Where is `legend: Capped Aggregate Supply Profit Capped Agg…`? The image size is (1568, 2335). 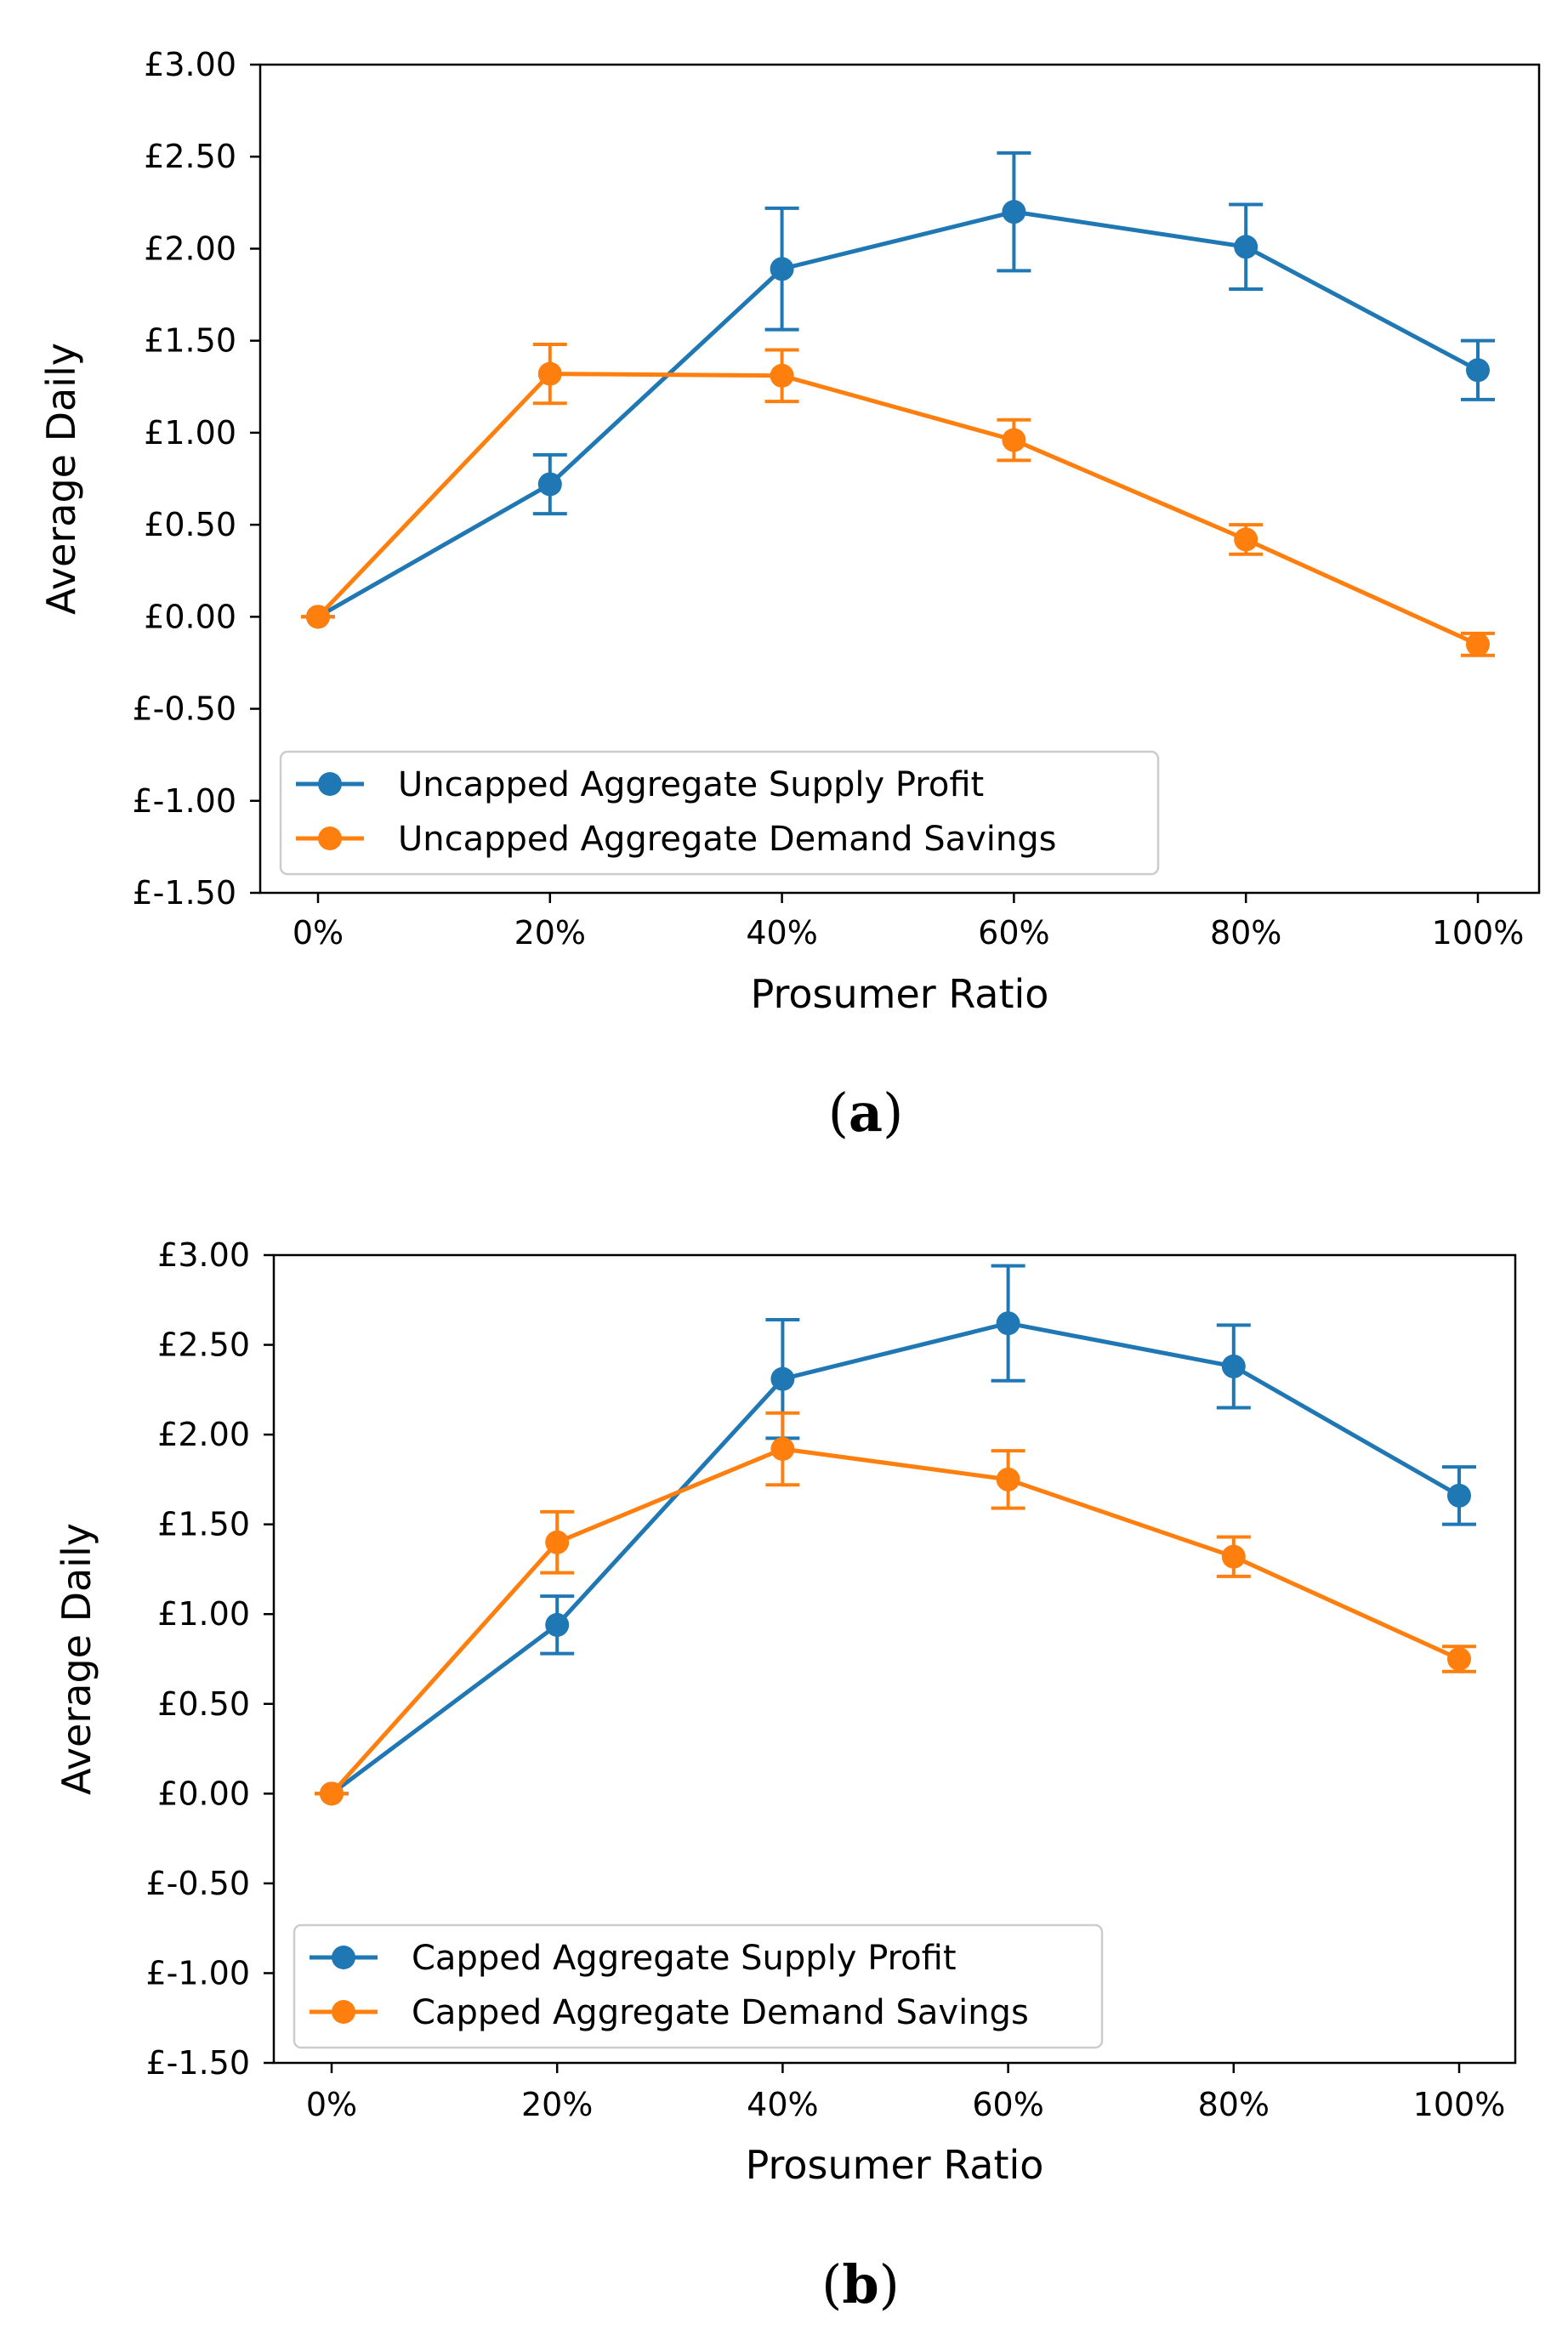 legend: Capped Aggregate Supply Profit Capped Agg… is located at coordinates (698, 1986).